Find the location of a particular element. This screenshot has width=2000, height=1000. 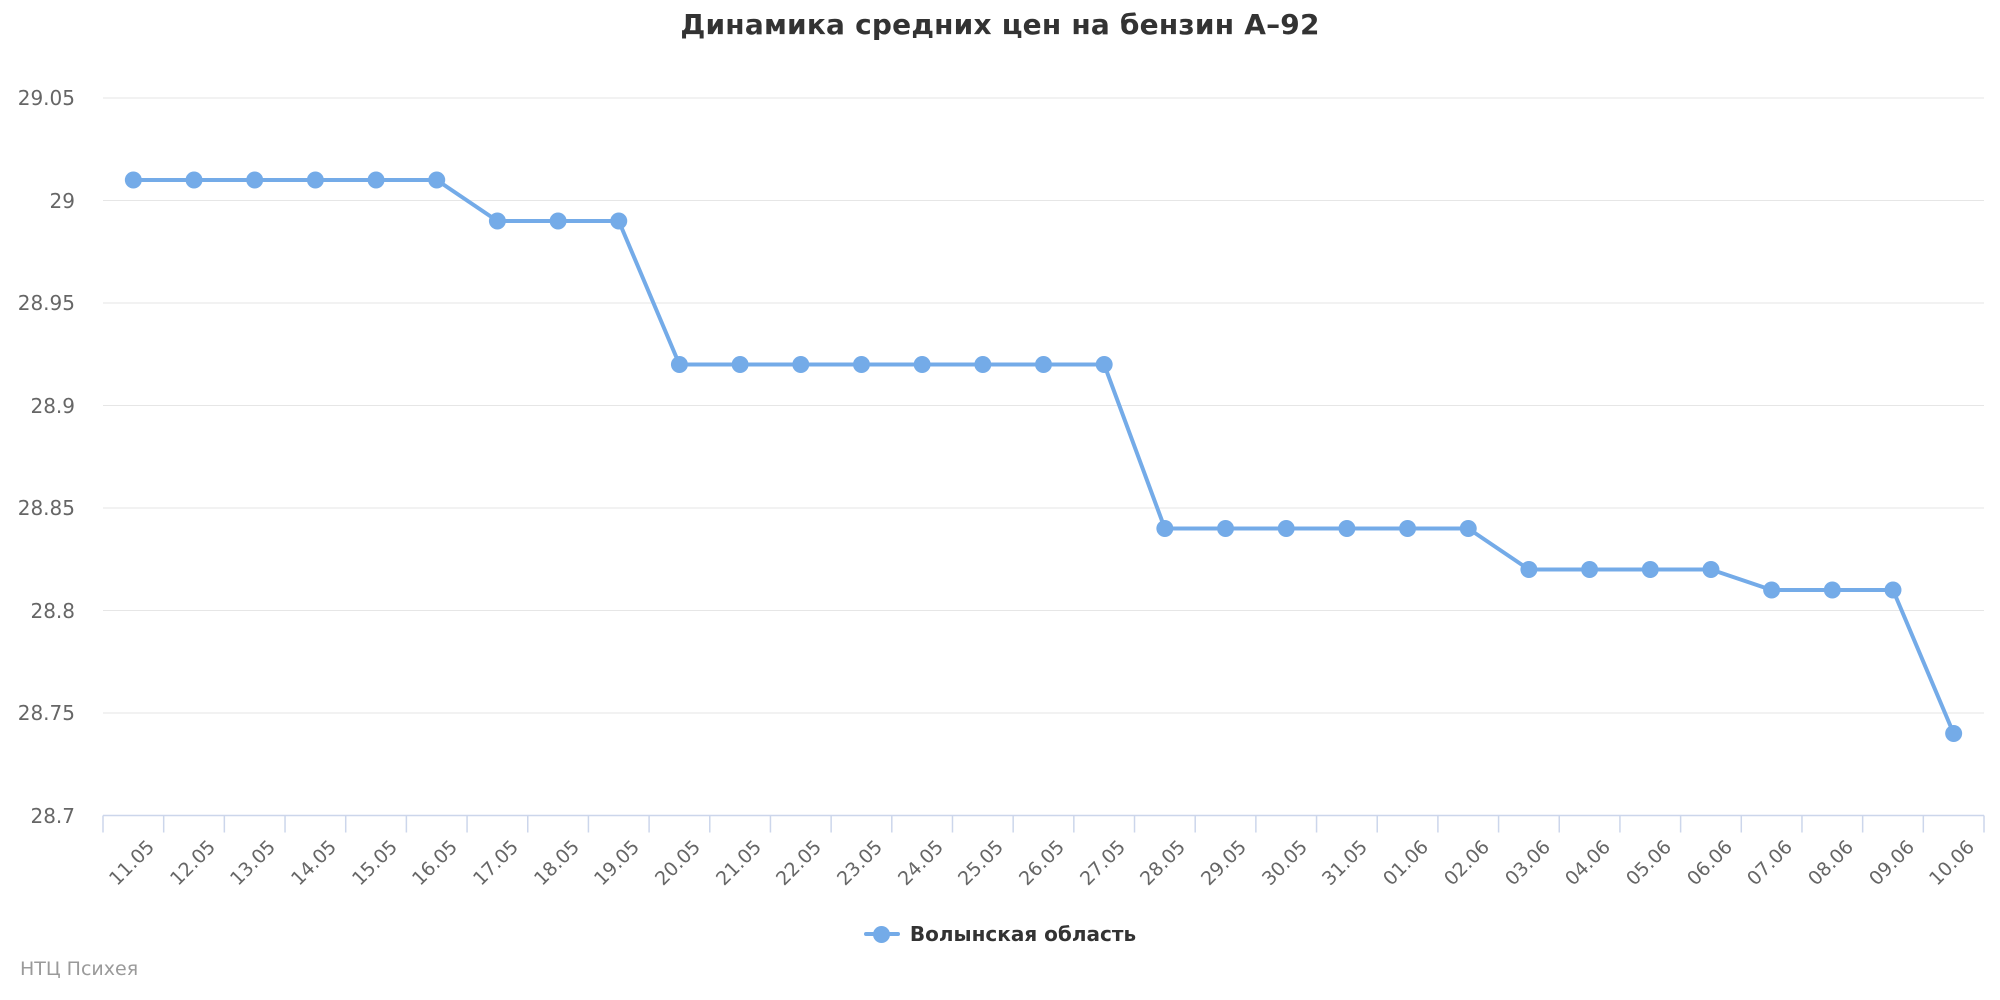

y-axis-label: 28.7 is located at coordinates (52, 815).